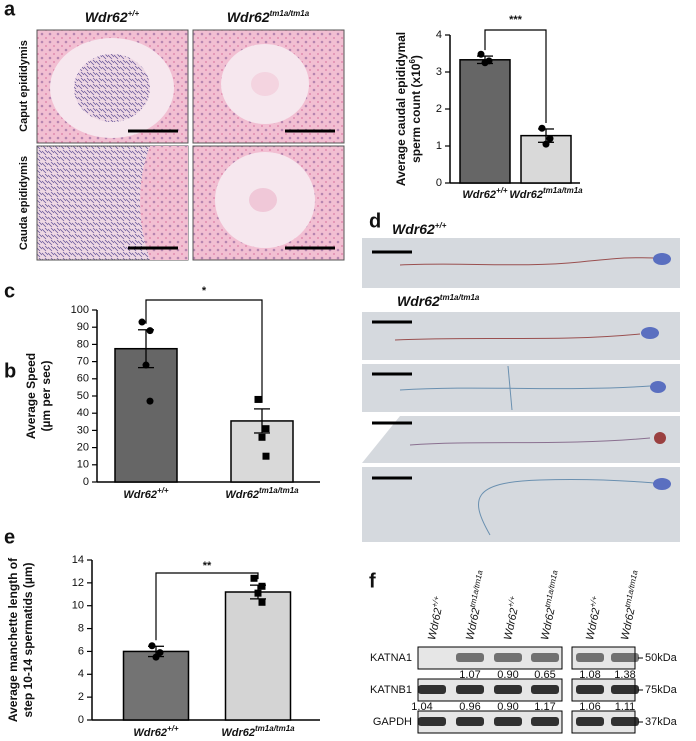 This screenshot has width=696, height=741. Describe the element at coordinates (190, 145) in the screenshot. I see `histology-images` at that location.